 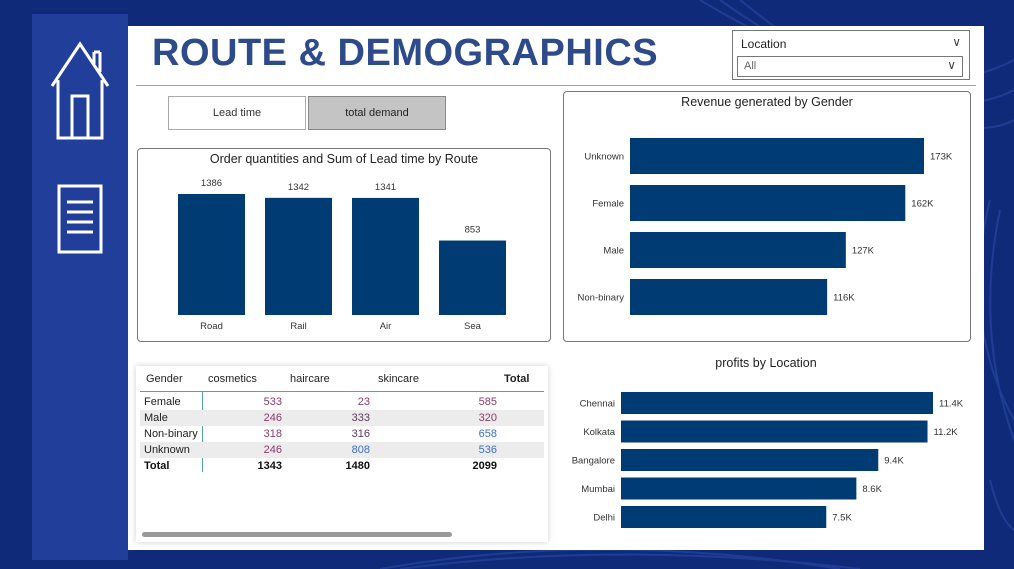 I want to click on location-dropdown: All ∨, so click(x=850, y=66).